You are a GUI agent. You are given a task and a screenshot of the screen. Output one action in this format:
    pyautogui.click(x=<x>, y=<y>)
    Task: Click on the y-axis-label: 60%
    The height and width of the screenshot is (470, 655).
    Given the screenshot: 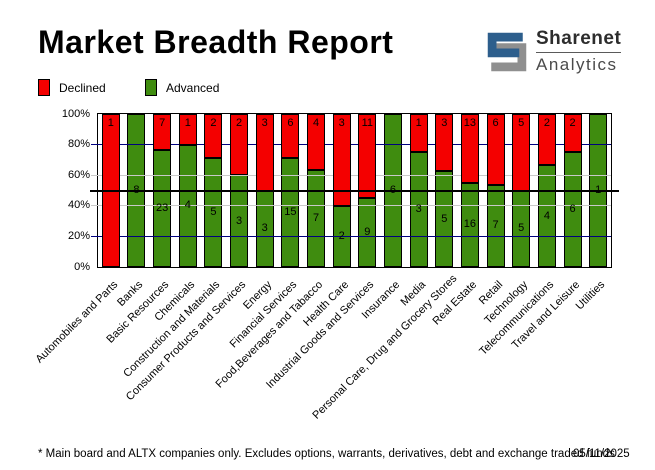 What is the action you would take?
    pyautogui.click(x=78, y=174)
    